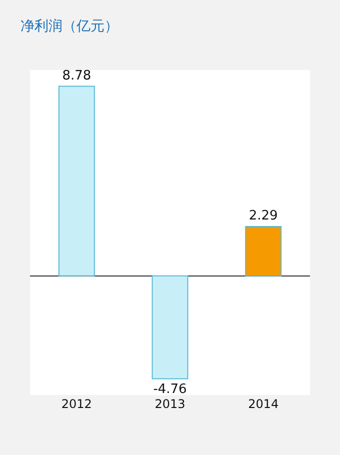  Describe the element at coordinates (170, 404) in the screenshot. I see `x-tick-label: 2013` at that location.